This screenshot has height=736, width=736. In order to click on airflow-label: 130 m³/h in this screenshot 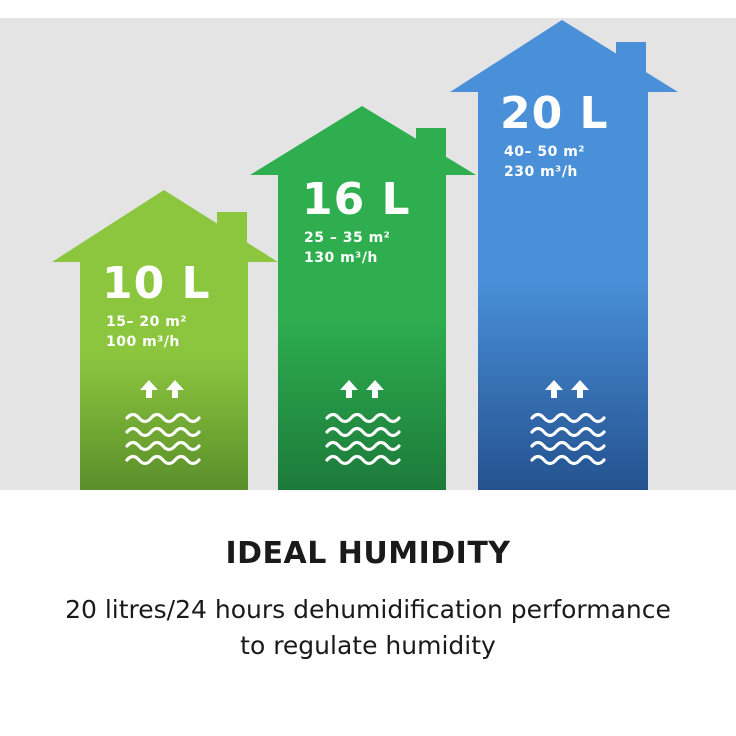, I will do `click(341, 258)`.